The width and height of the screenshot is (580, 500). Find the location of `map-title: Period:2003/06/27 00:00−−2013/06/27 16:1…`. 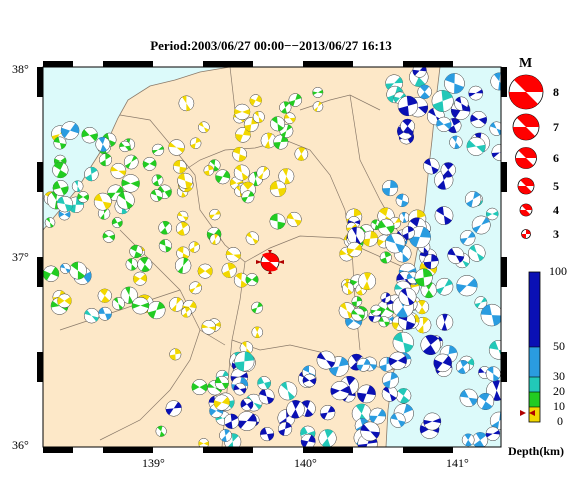

map-title: Period:2003/06/27 00:00−−2013/06/27 16:1… is located at coordinates (271, 45).